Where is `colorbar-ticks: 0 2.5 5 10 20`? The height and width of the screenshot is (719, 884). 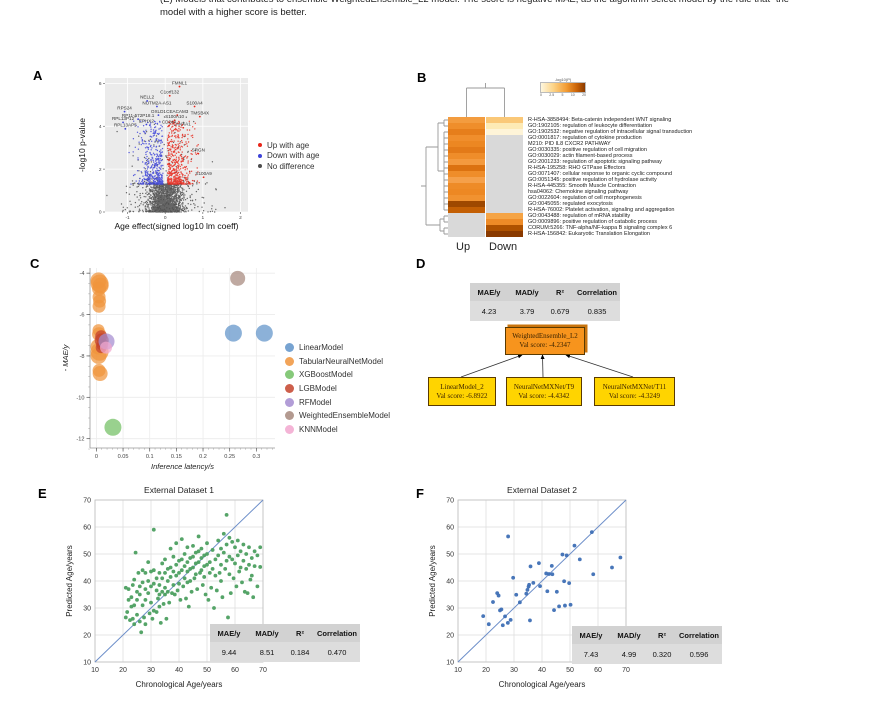 colorbar-ticks: 0 2.5 5 10 20 is located at coordinates (563, 95).